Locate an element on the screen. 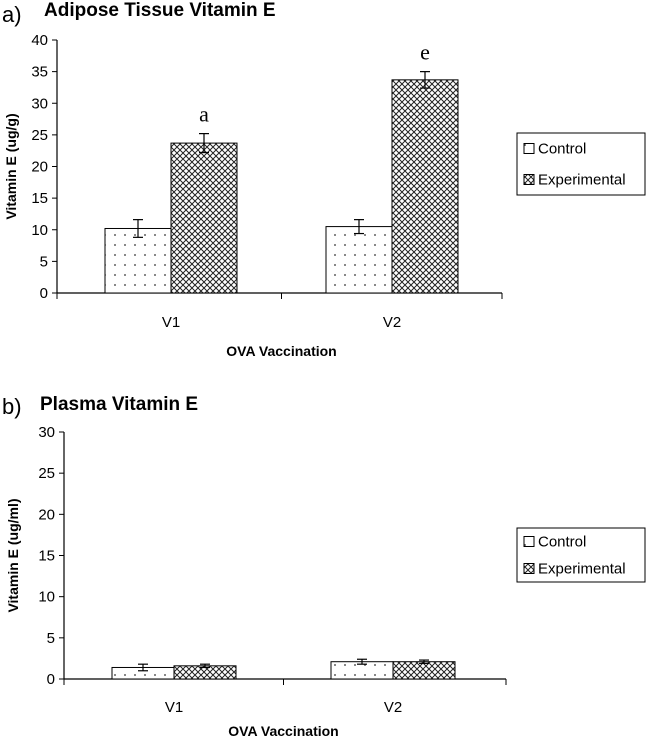 The width and height of the screenshot is (647, 739). chart-b-x-axis-label: OVA Vaccination is located at coordinates (283, 731).